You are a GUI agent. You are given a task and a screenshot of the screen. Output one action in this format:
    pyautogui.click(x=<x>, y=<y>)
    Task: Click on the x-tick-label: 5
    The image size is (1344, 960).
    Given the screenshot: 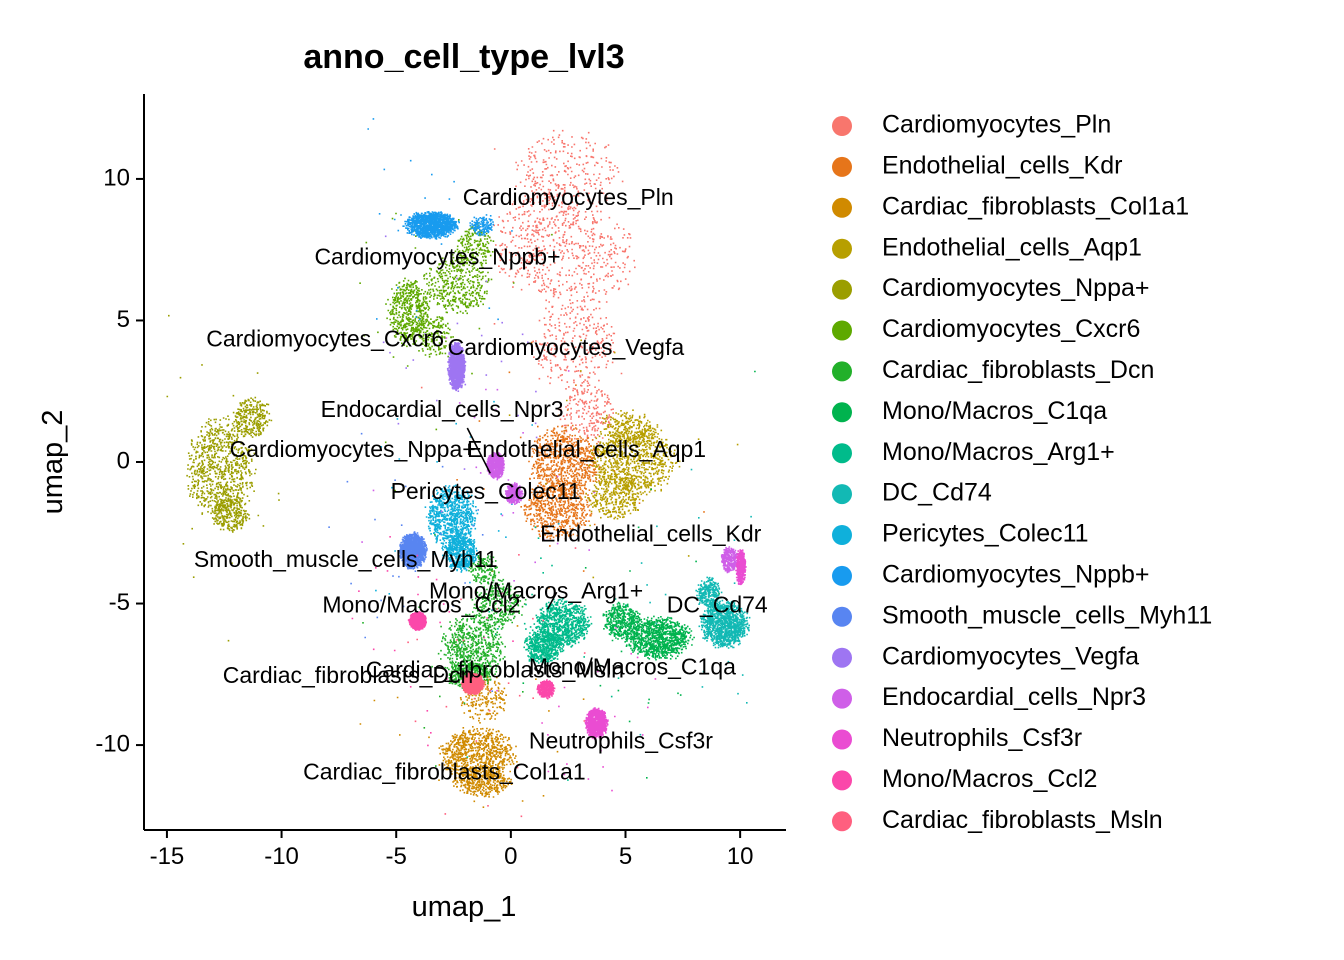 What is the action you would take?
    pyautogui.click(x=625, y=856)
    